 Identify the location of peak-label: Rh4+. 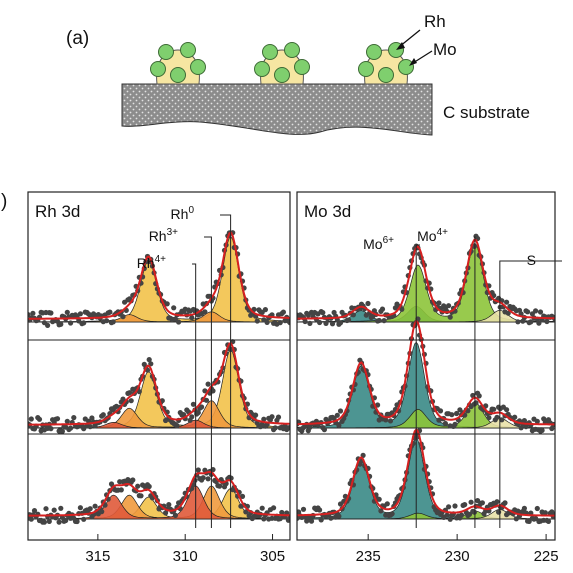
(151, 262).